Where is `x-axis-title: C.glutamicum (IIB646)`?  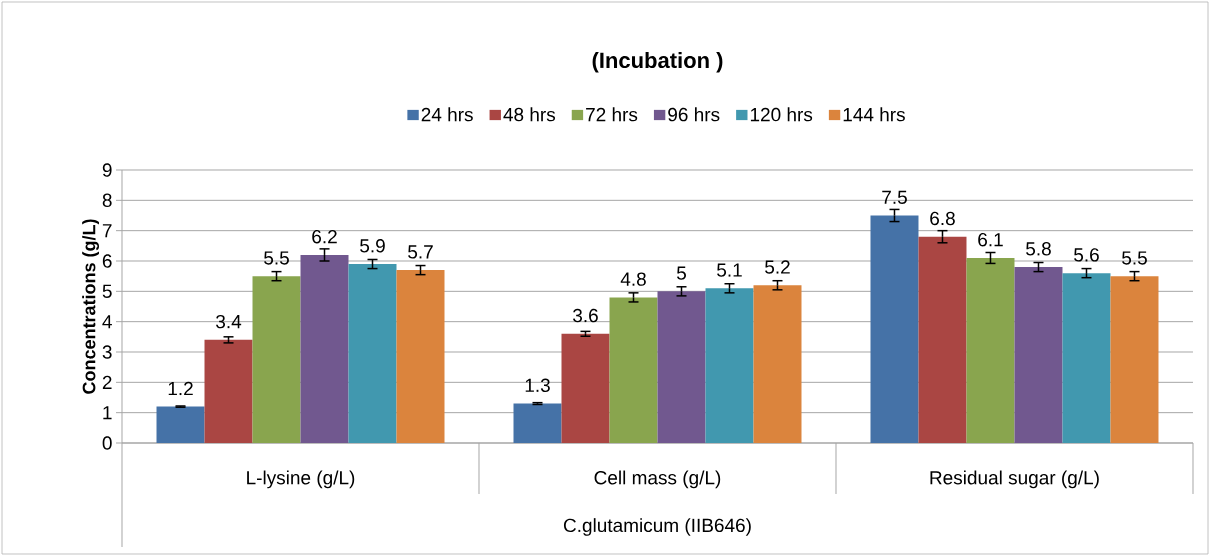 x-axis-title: C.glutamicum (IIB646) is located at coordinates (657, 527).